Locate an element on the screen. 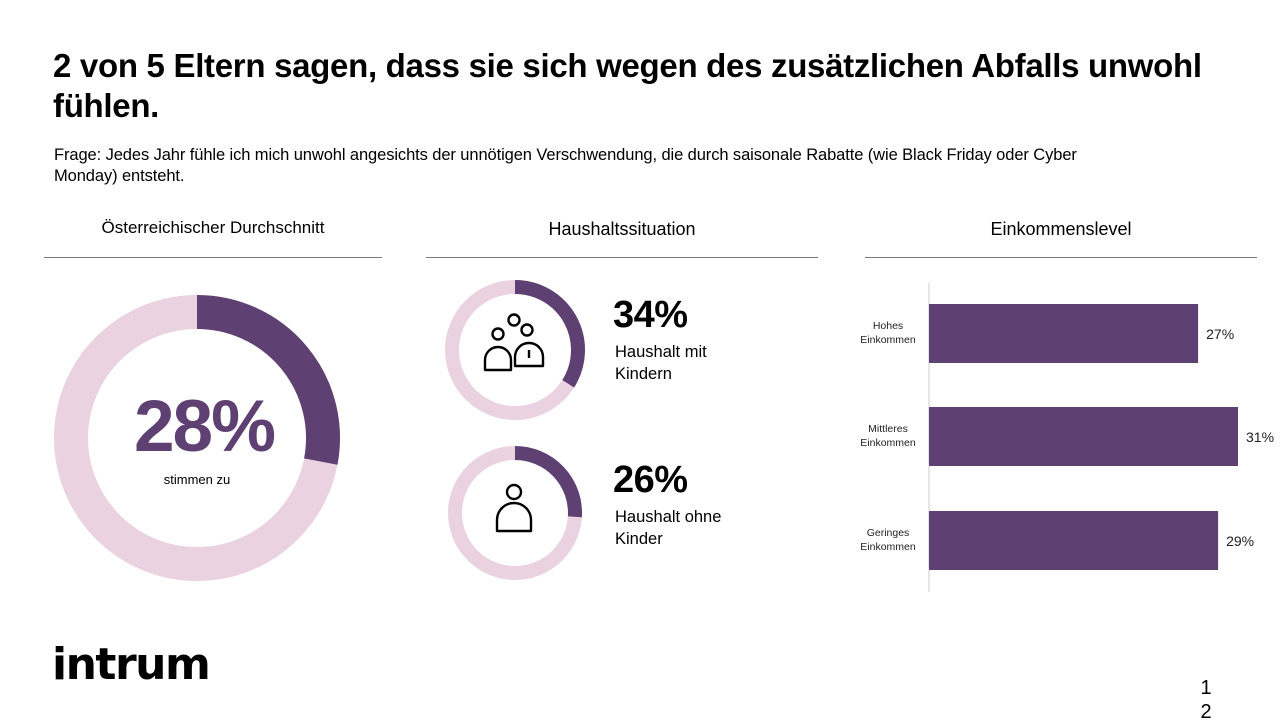 Image resolution: width=1280 pixels, height=720 pixels. income-category-low-line-1: Geringes is located at coordinates (888, 533).